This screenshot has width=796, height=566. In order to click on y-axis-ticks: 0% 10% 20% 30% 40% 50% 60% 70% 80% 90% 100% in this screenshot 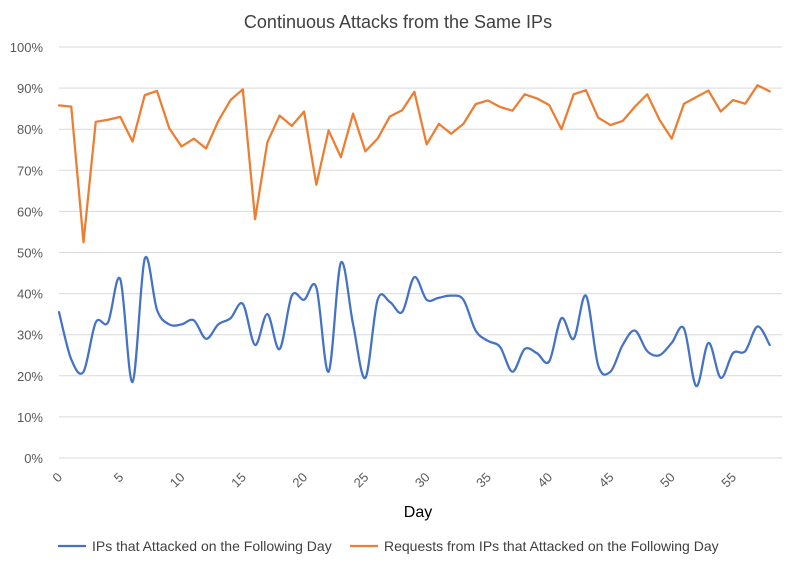, I will do `click(27, 253)`.